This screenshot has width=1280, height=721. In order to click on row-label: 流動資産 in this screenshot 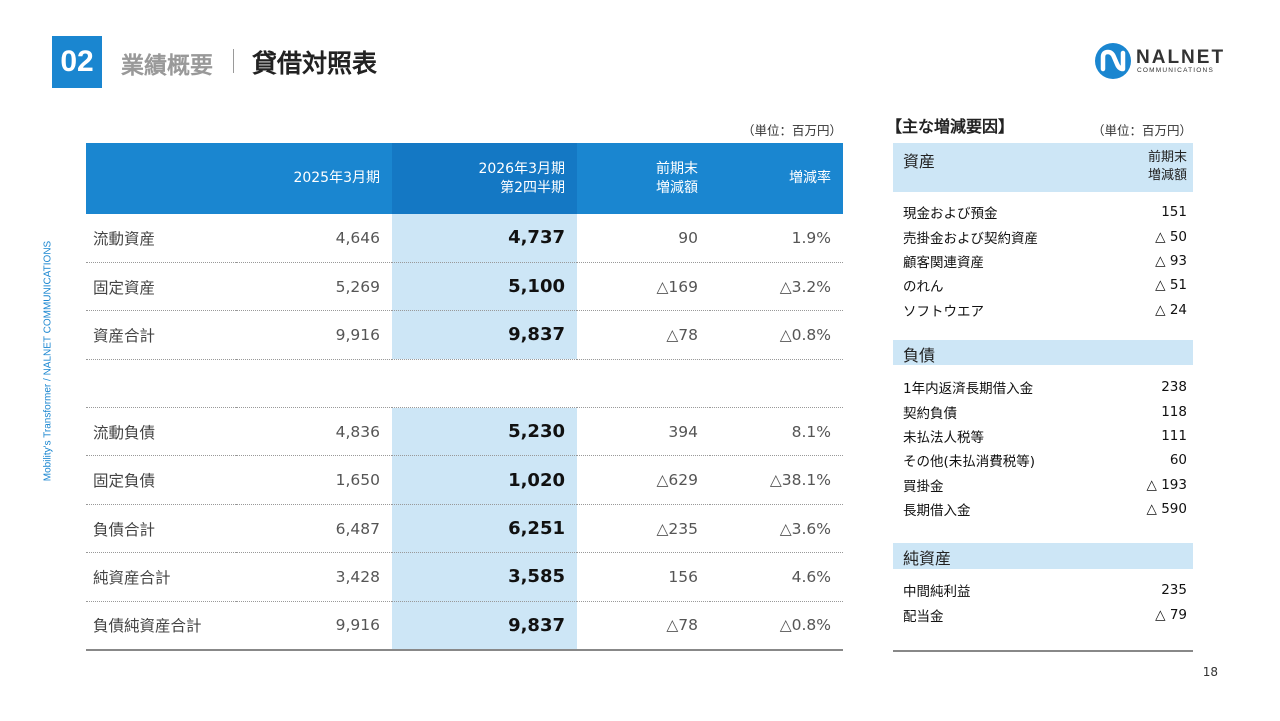, I will do `click(161, 238)`.